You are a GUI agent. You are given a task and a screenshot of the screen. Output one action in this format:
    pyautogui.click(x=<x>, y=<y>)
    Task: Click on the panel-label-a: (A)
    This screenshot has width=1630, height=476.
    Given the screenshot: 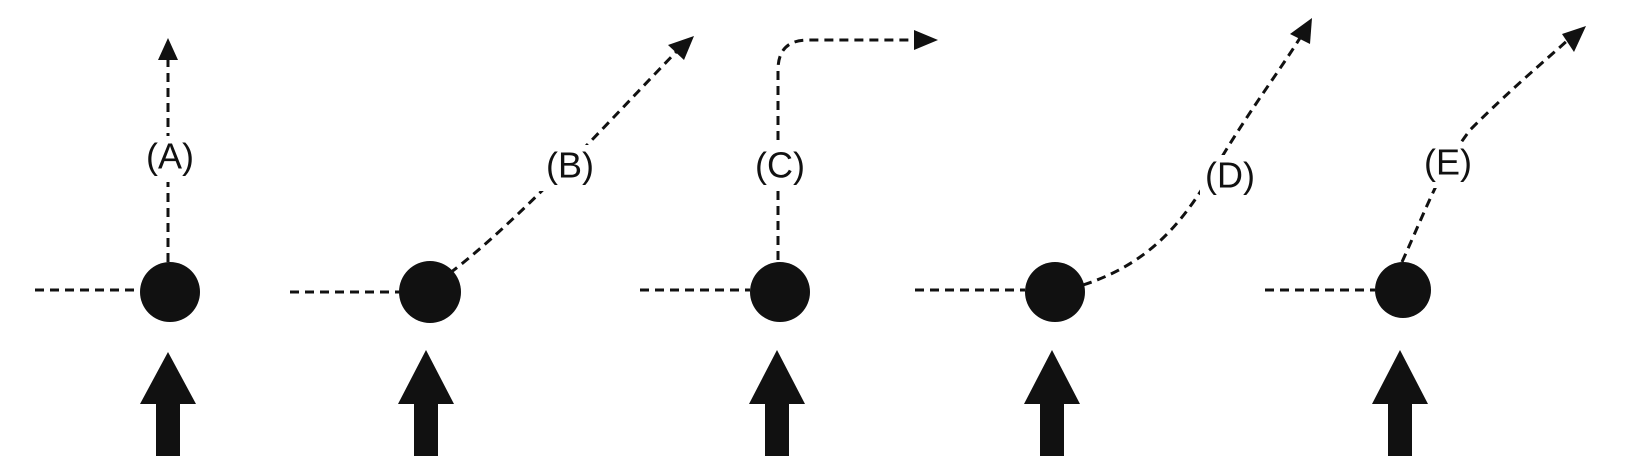 What is the action you would take?
    pyautogui.click(x=170, y=156)
    